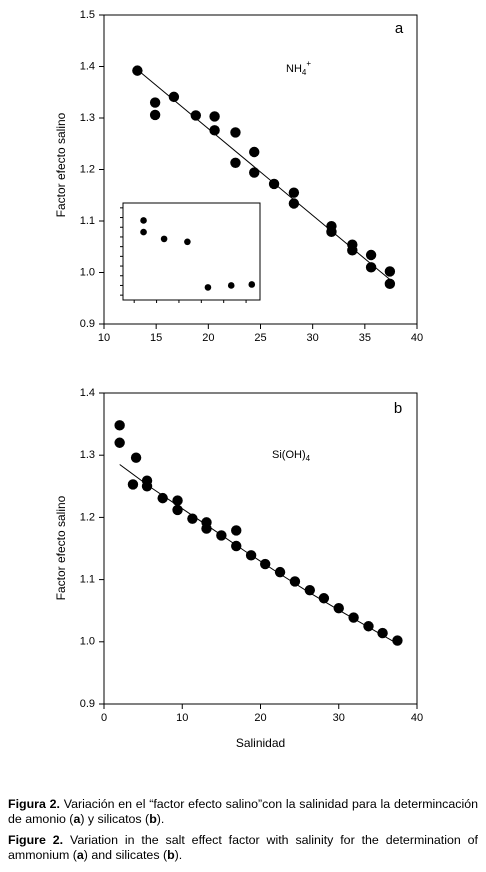 This screenshot has width=486, height=872. Describe the element at coordinates (87, 393) in the screenshot. I see `chart-b-y-tick-label: 1.4` at that location.